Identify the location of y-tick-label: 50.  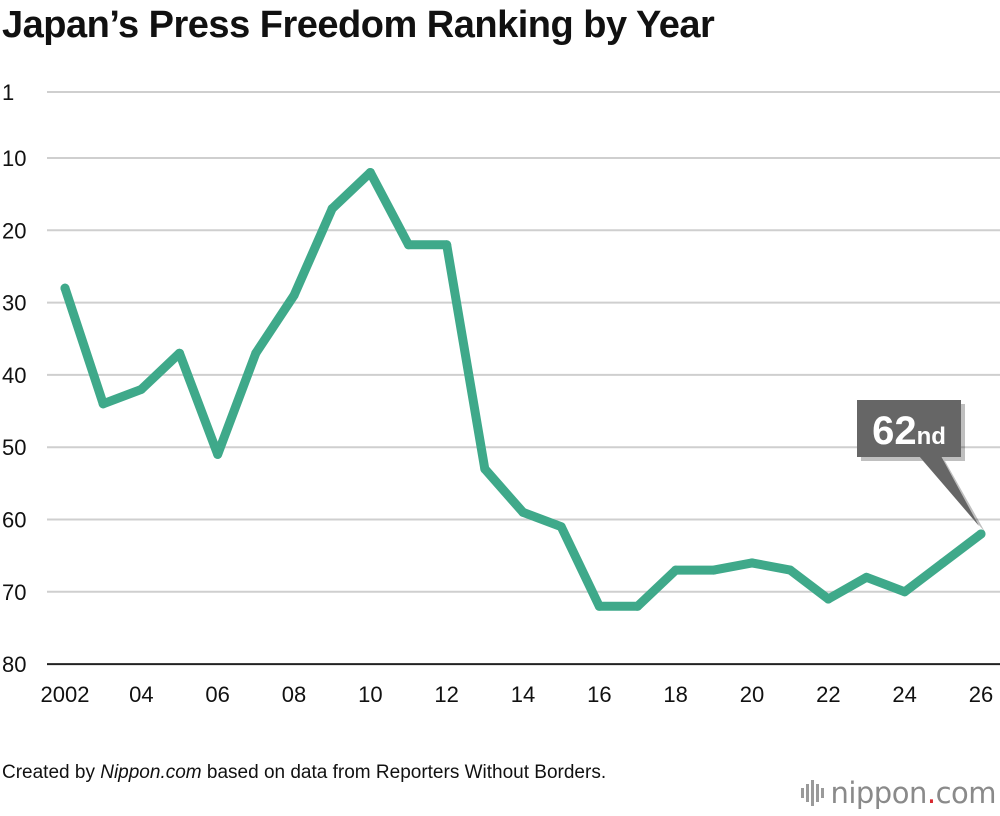
(14, 447).